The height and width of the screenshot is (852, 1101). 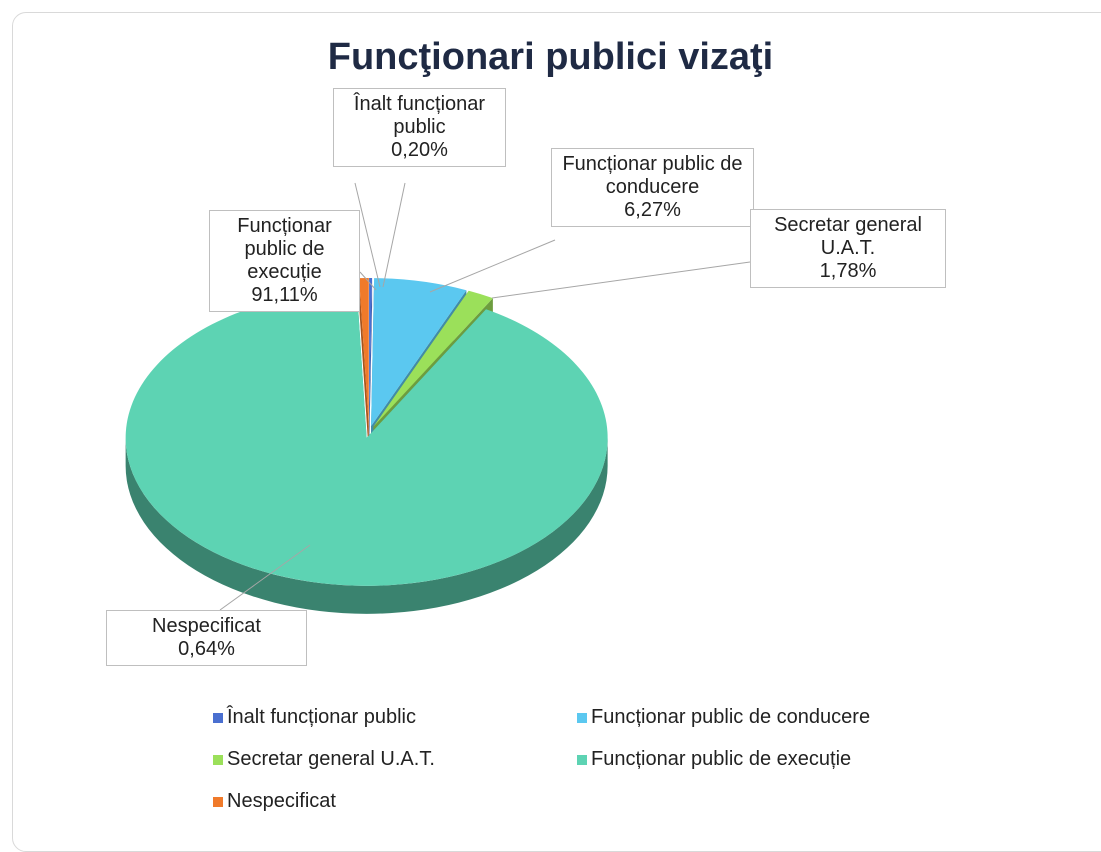 I want to click on legend-item: Funcționar public de conducere, so click(x=723, y=717).